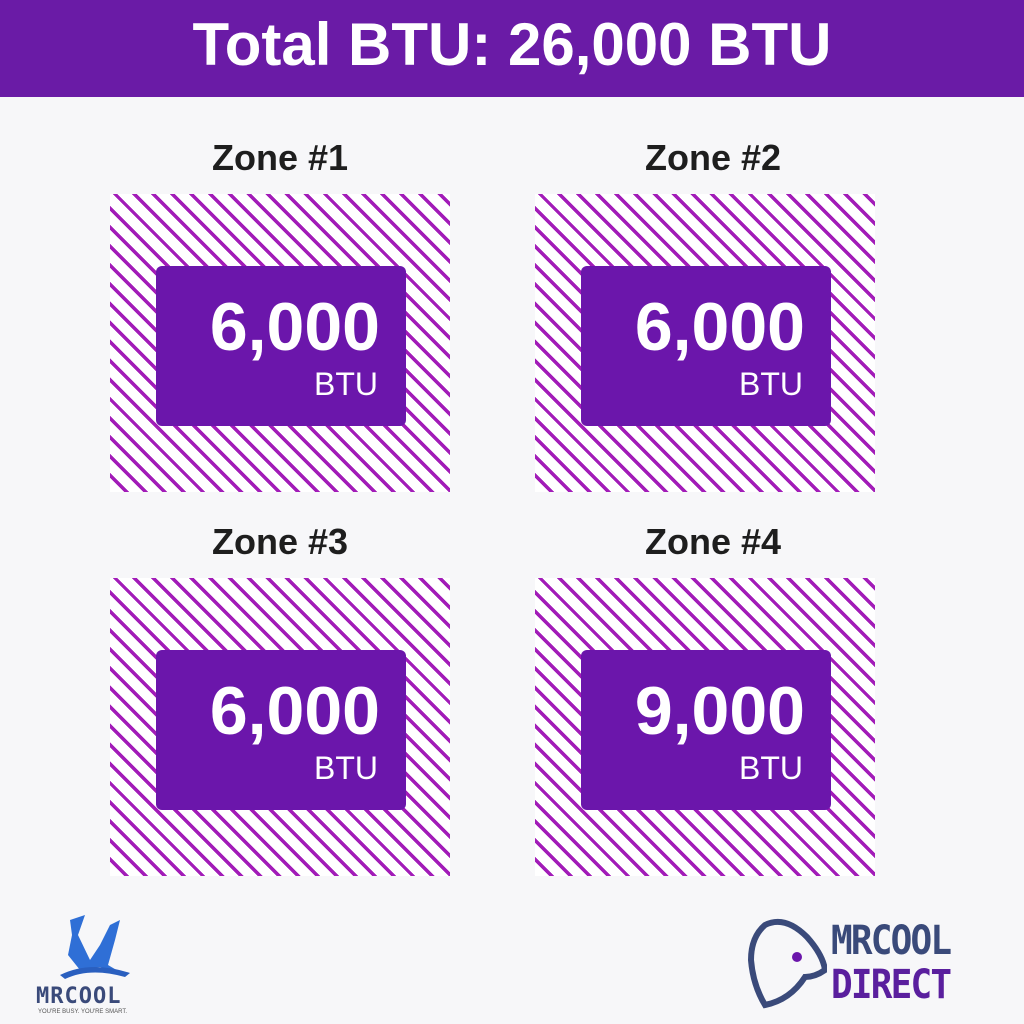 The image size is (1024, 1024). What do you see at coordinates (280, 541) in the screenshot?
I see `zone-label: Zone #3` at bounding box center [280, 541].